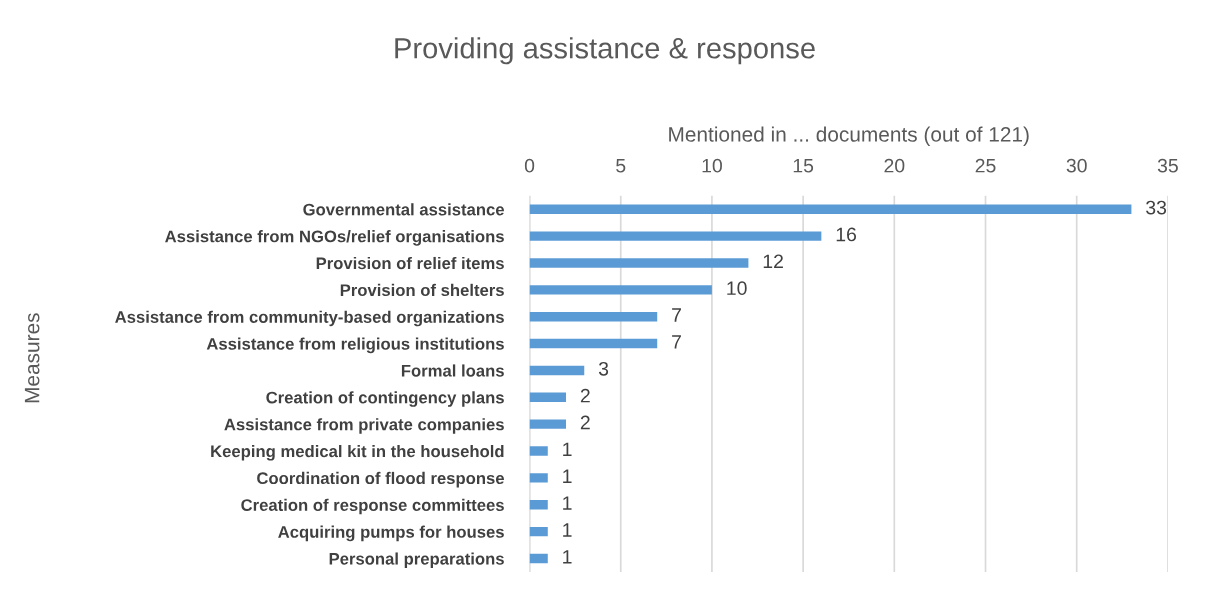 The image size is (1209, 597). Describe the element at coordinates (712, 165) in the screenshot. I see `x-tick-label: 10` at that location.